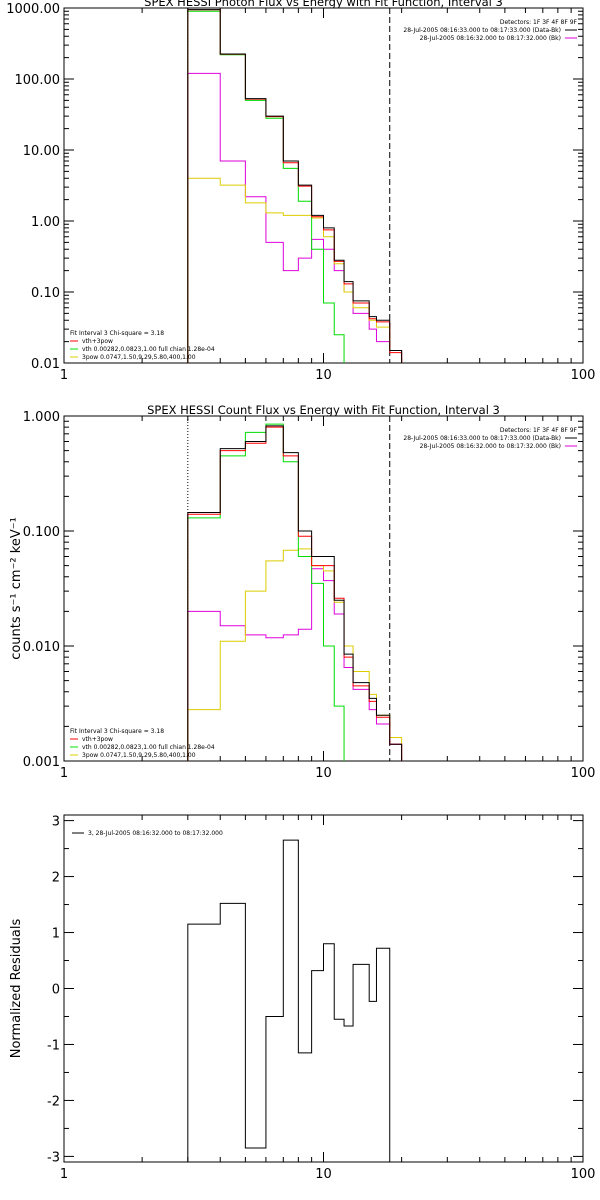 This screenshot has width=600, height=1200. I want to click on y-tick-label: -3, so click(53, 1157).